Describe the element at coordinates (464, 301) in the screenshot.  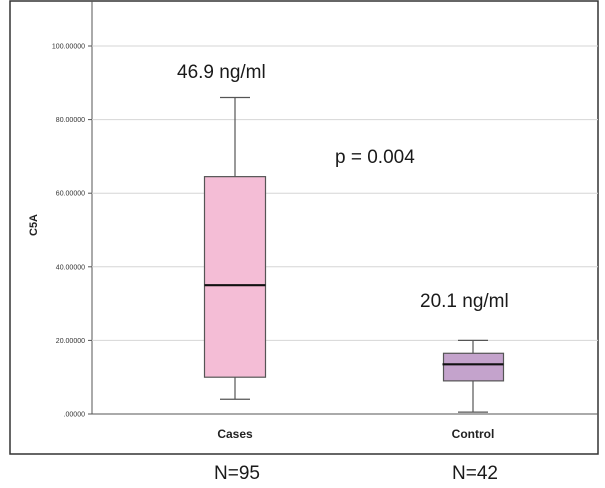
I see `annotation-label: 20.1 ng/ml` at that location.